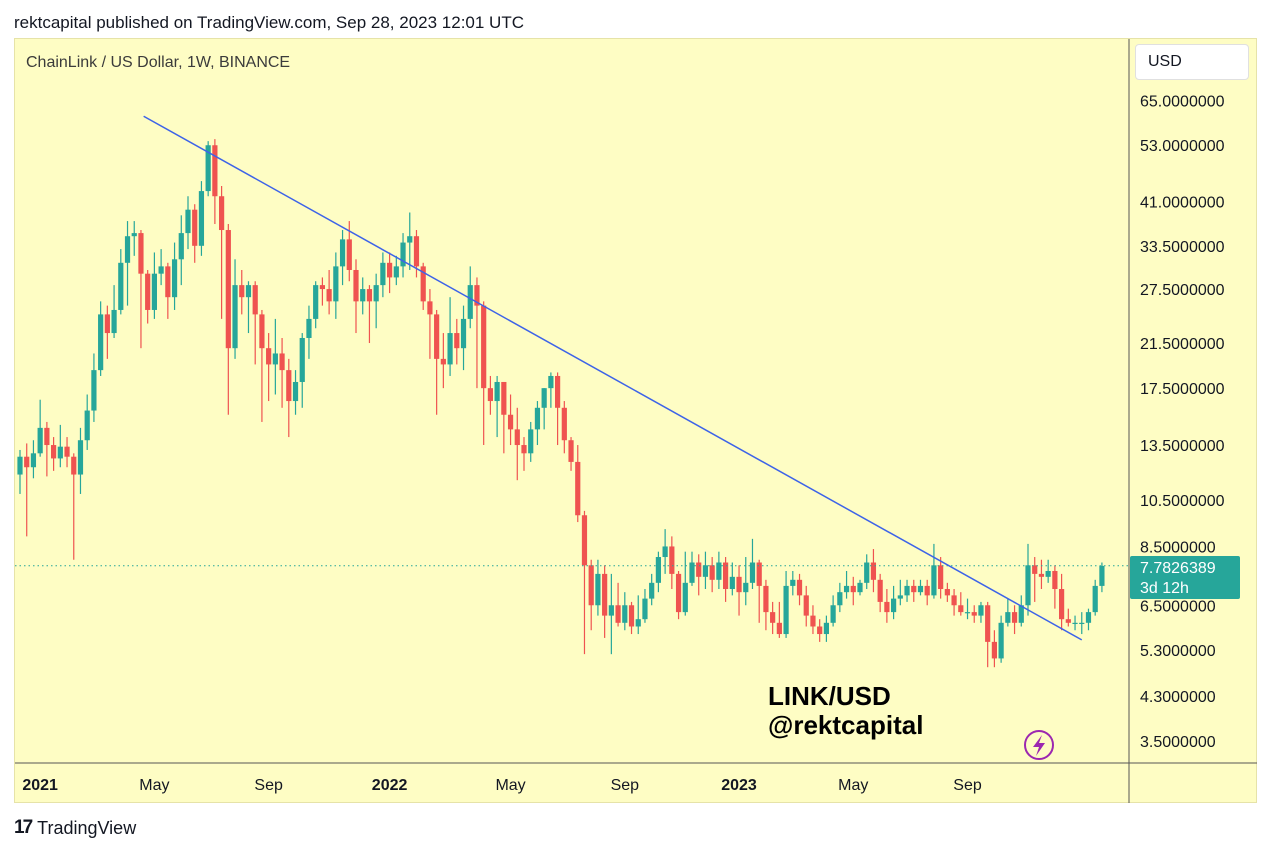  I want to click on brand-name: TradingView, so click(87, 827).